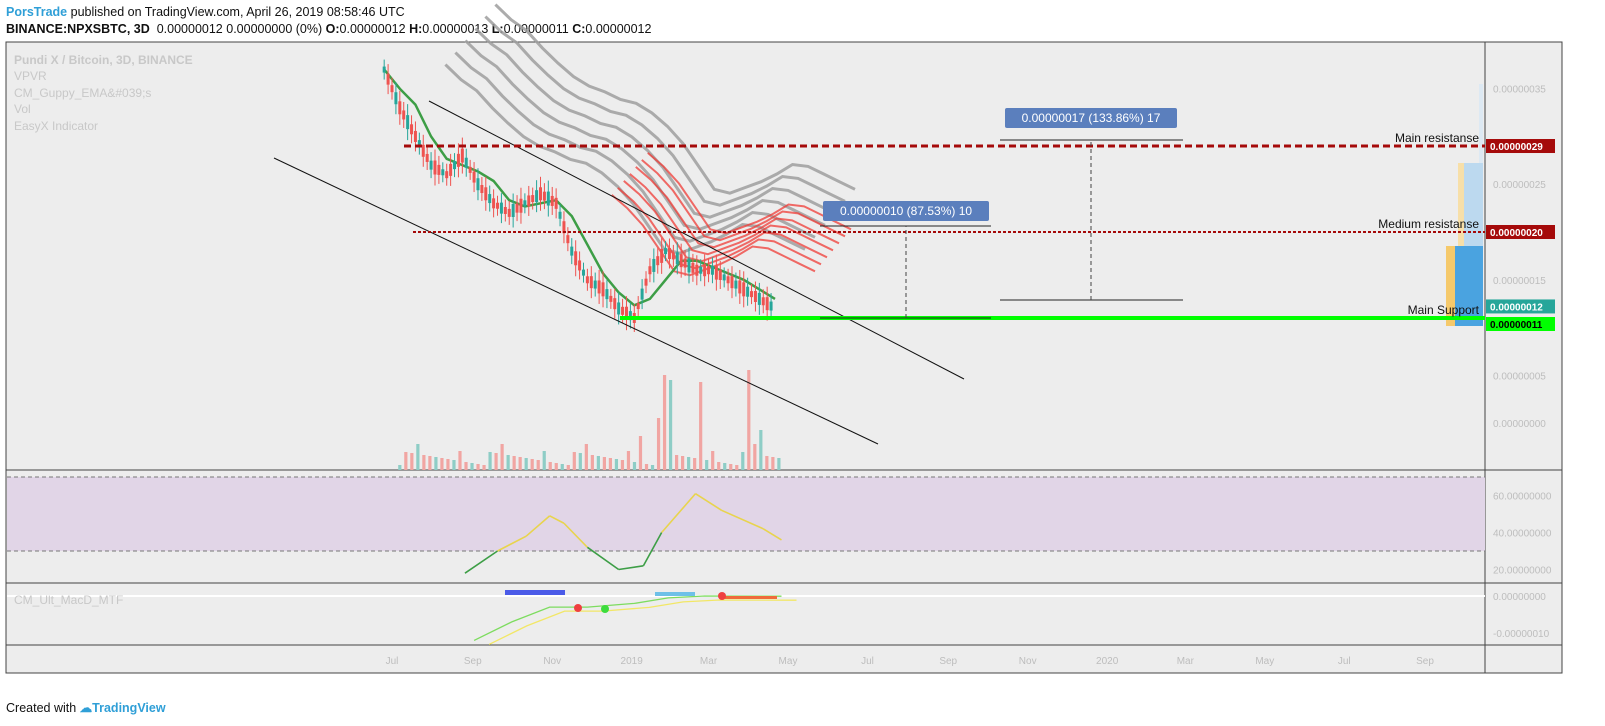  Describe the element at coordinates (1519, 281) in the screenshot. I see `price-tick-label: 0.00000015` at that location.